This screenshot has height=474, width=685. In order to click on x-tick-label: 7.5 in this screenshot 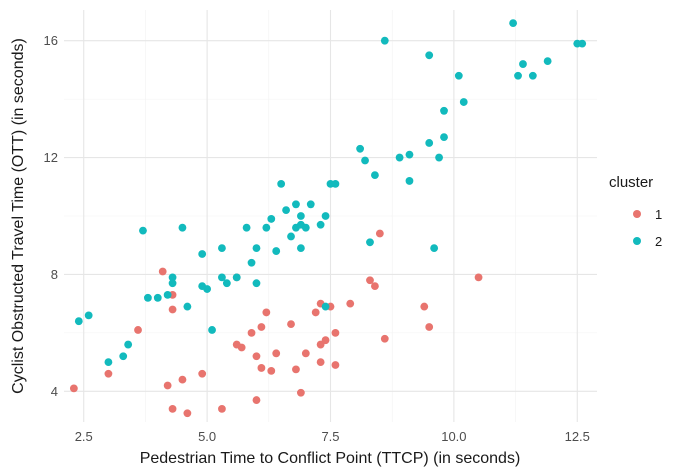, I will do `click(330, 436)`.